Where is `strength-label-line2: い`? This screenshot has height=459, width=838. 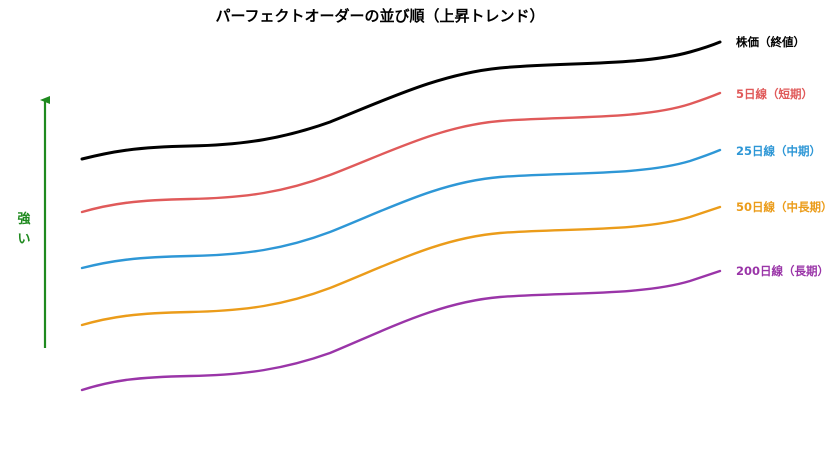
strength-label-line2: い is located at coordinates (23, 239).